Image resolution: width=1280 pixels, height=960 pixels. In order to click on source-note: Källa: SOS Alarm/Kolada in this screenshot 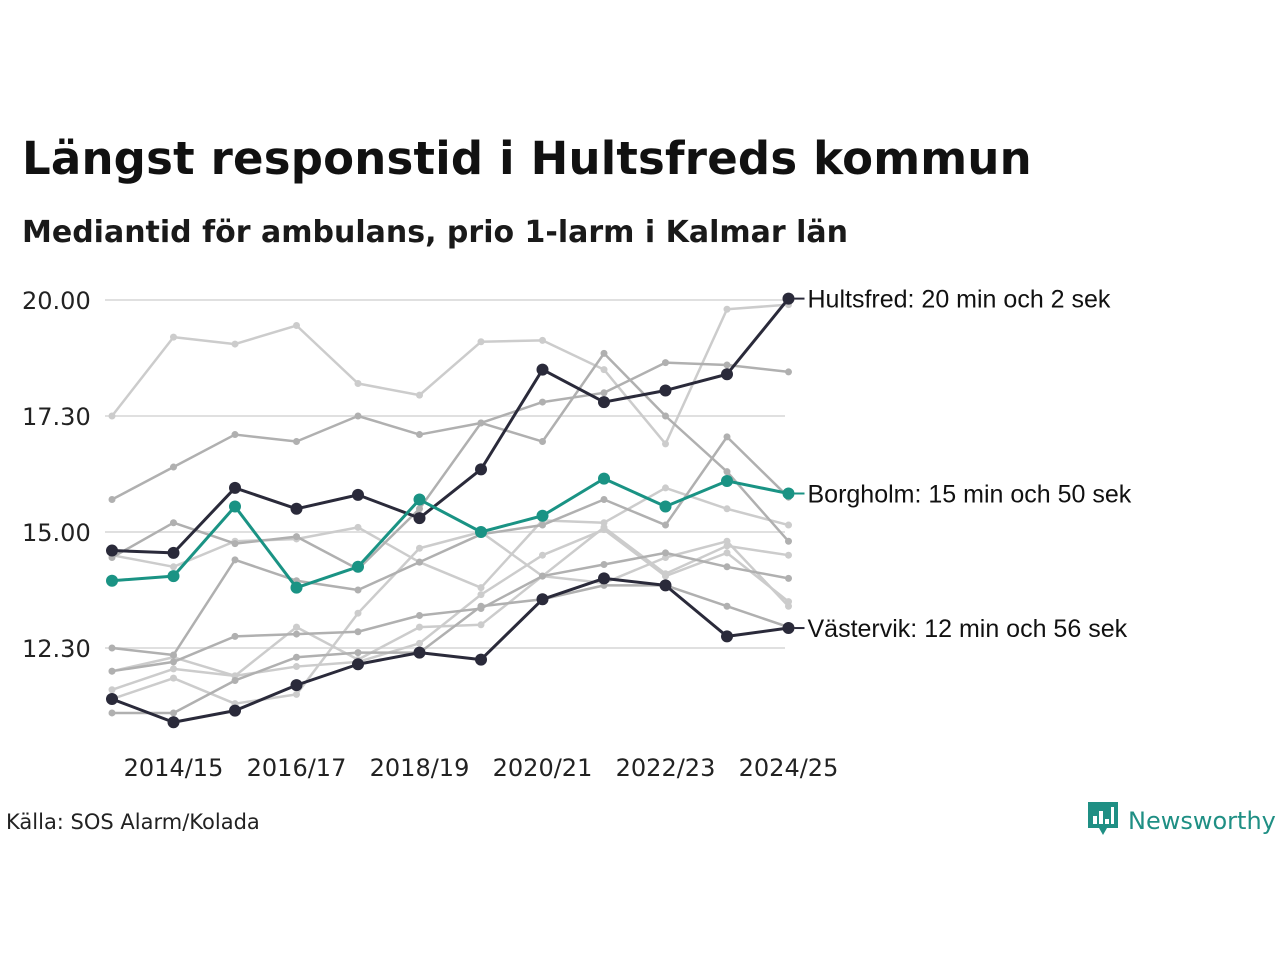, I will do `click(133, 822)`.